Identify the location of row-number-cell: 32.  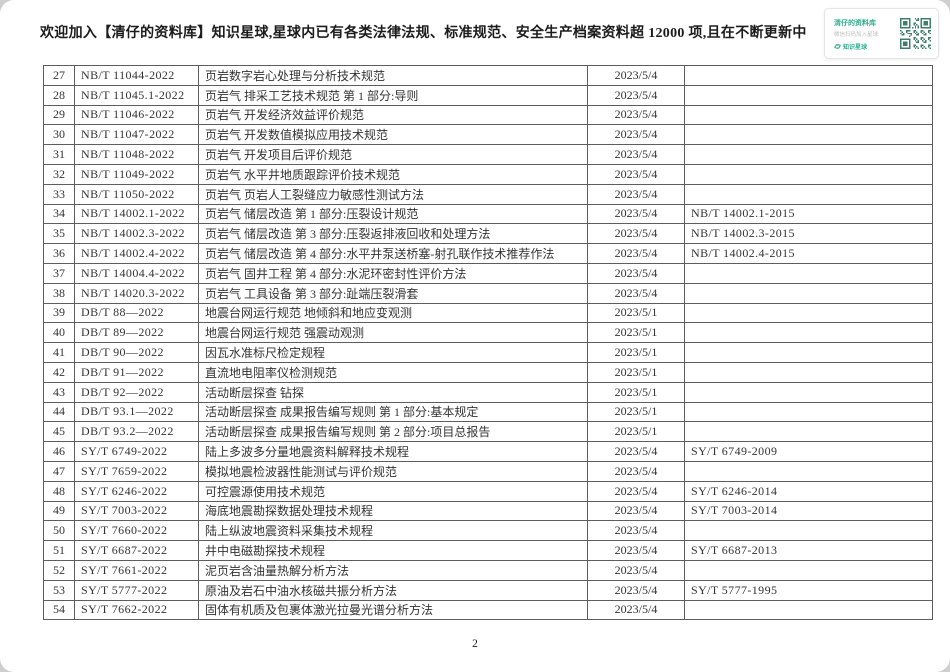
(59, 174).